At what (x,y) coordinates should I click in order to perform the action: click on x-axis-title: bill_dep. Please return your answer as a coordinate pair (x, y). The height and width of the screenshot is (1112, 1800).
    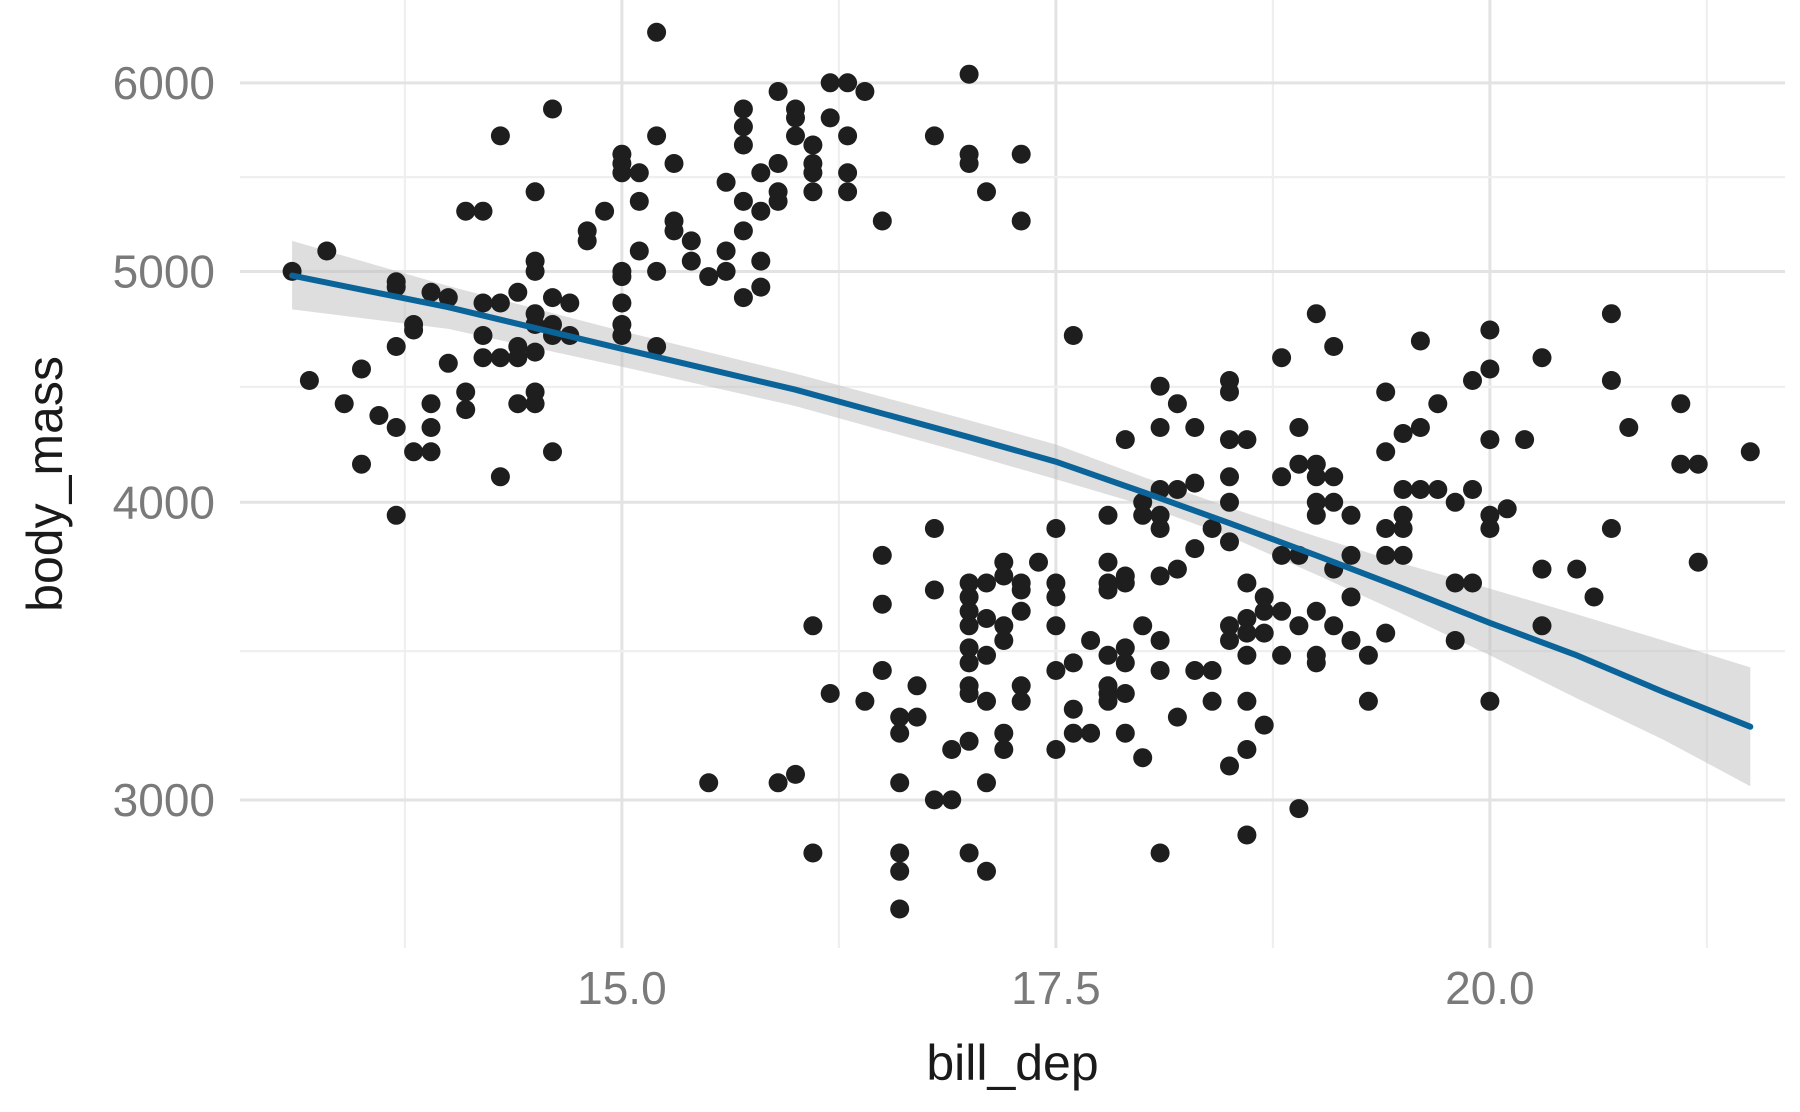
    Looking at the image, I should click on (1012, 1063).